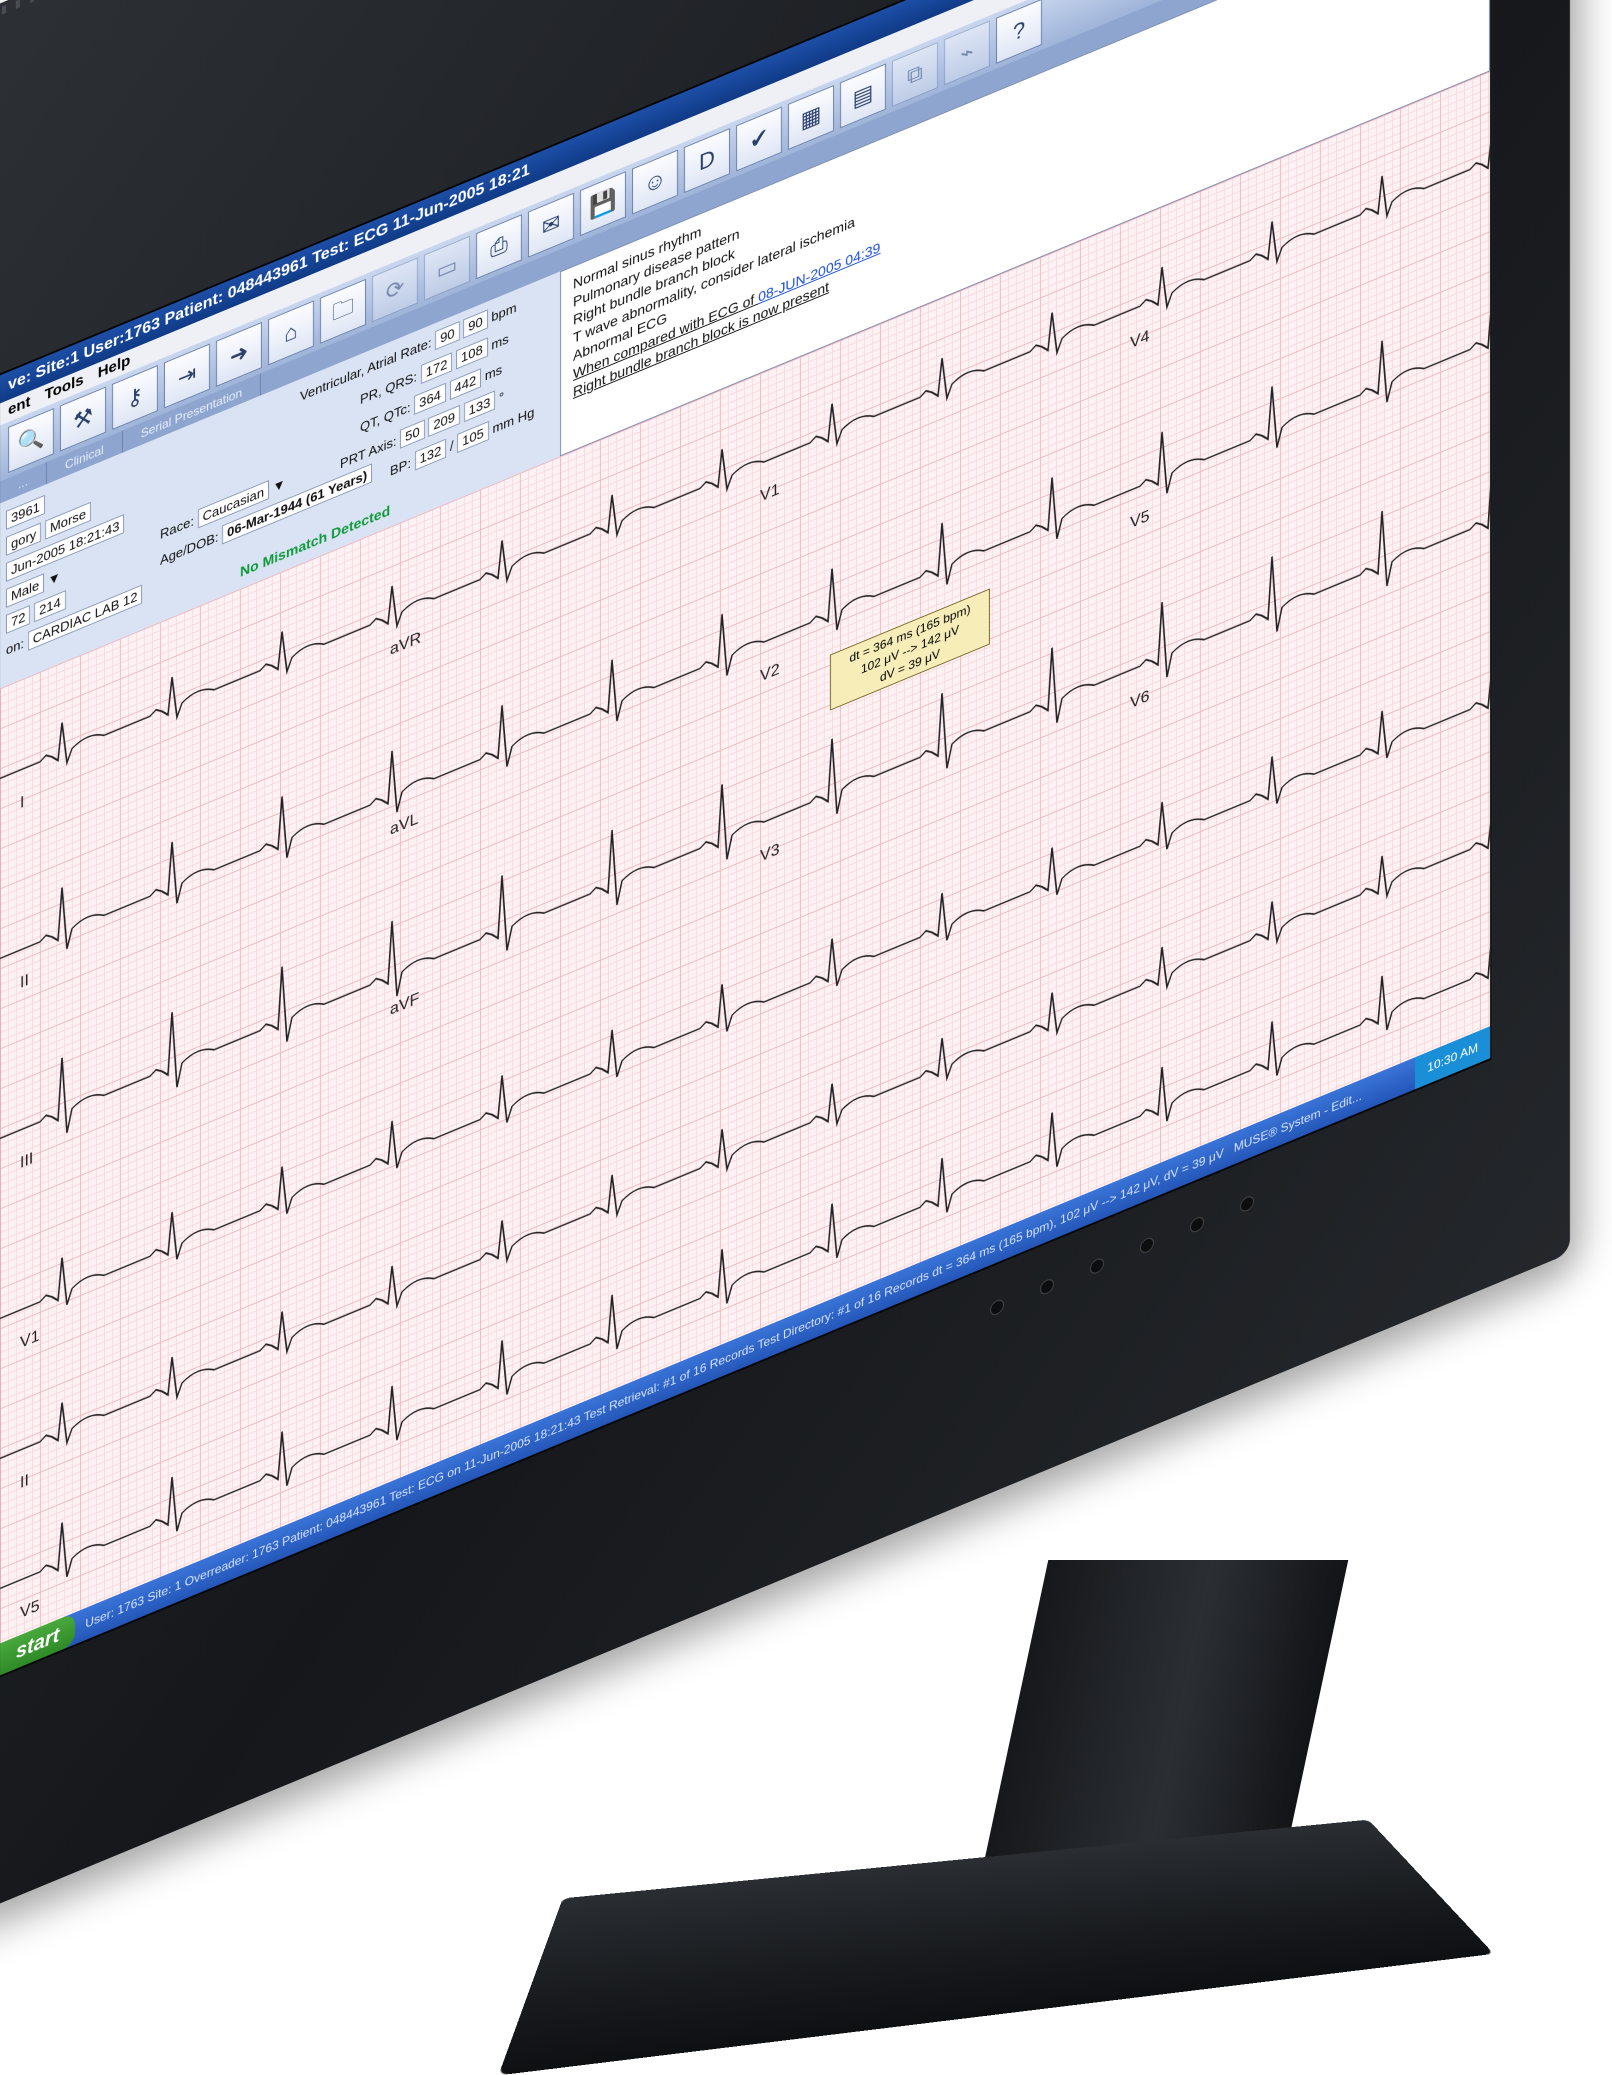 The height and width of the screenshot is (2075, 1612). Describe the element at coordinates (501, 397) in the screenshot. I see `axis-unit: °` at that location.